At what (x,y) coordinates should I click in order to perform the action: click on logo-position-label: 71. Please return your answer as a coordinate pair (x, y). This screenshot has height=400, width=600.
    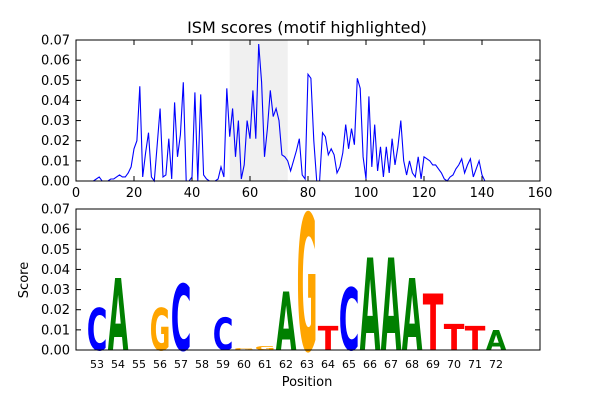
    Looking at the image, I should click on (475, 364).